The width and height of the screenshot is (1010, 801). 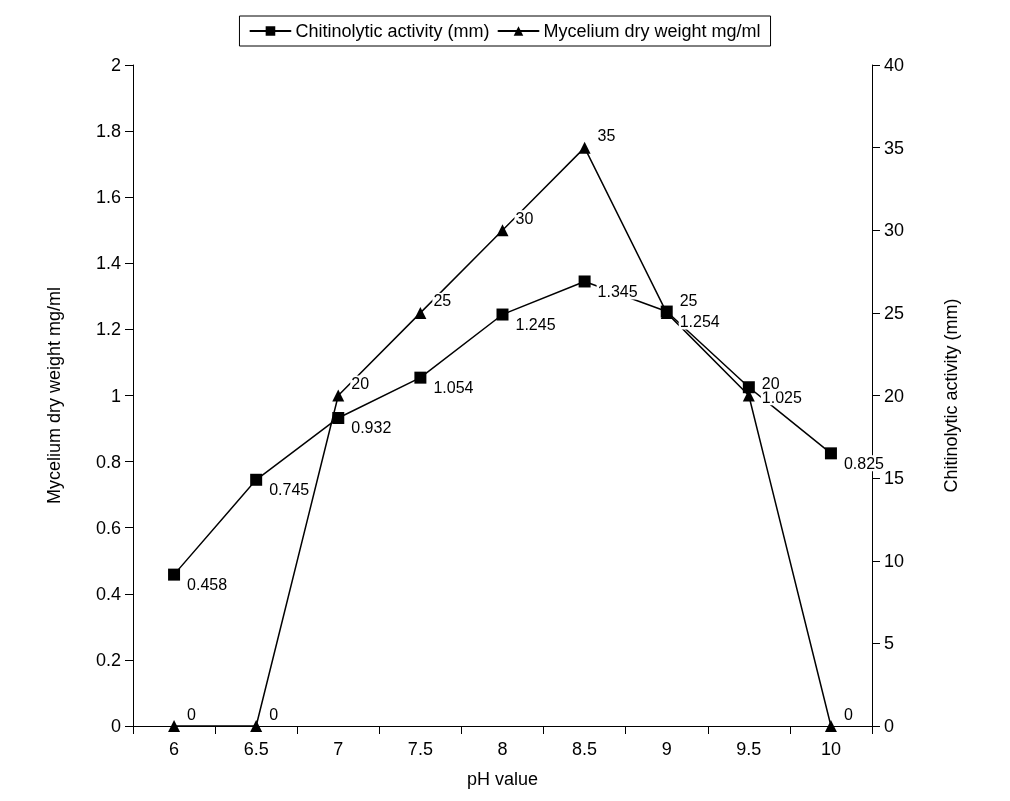 I want to click on y2-tick-label: 35, so click(x=894, y=147).